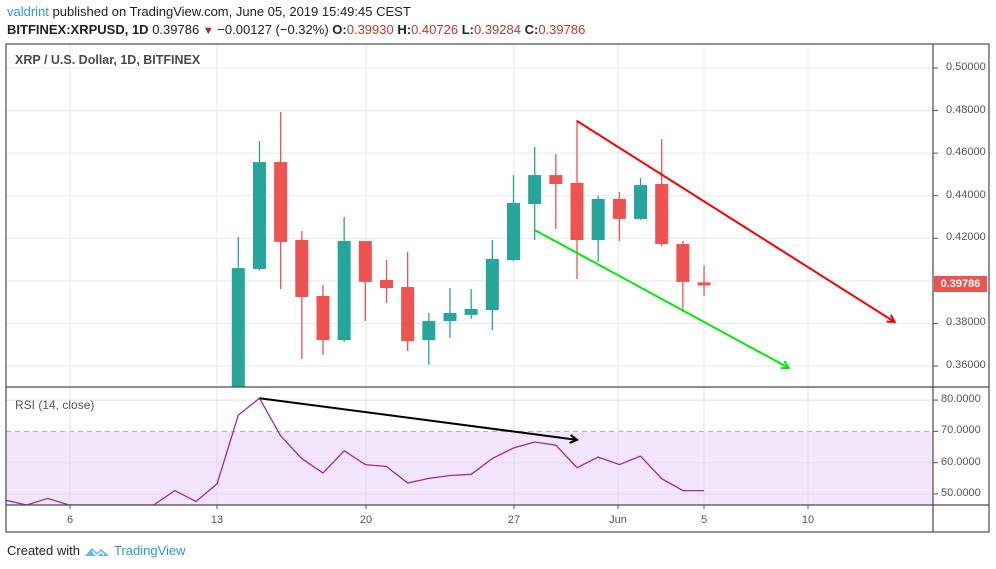 The image size is (996, 569). Describe the element at coordinates (704, 520) in the screenshot. I see `time-tick-label: 5` at that location.